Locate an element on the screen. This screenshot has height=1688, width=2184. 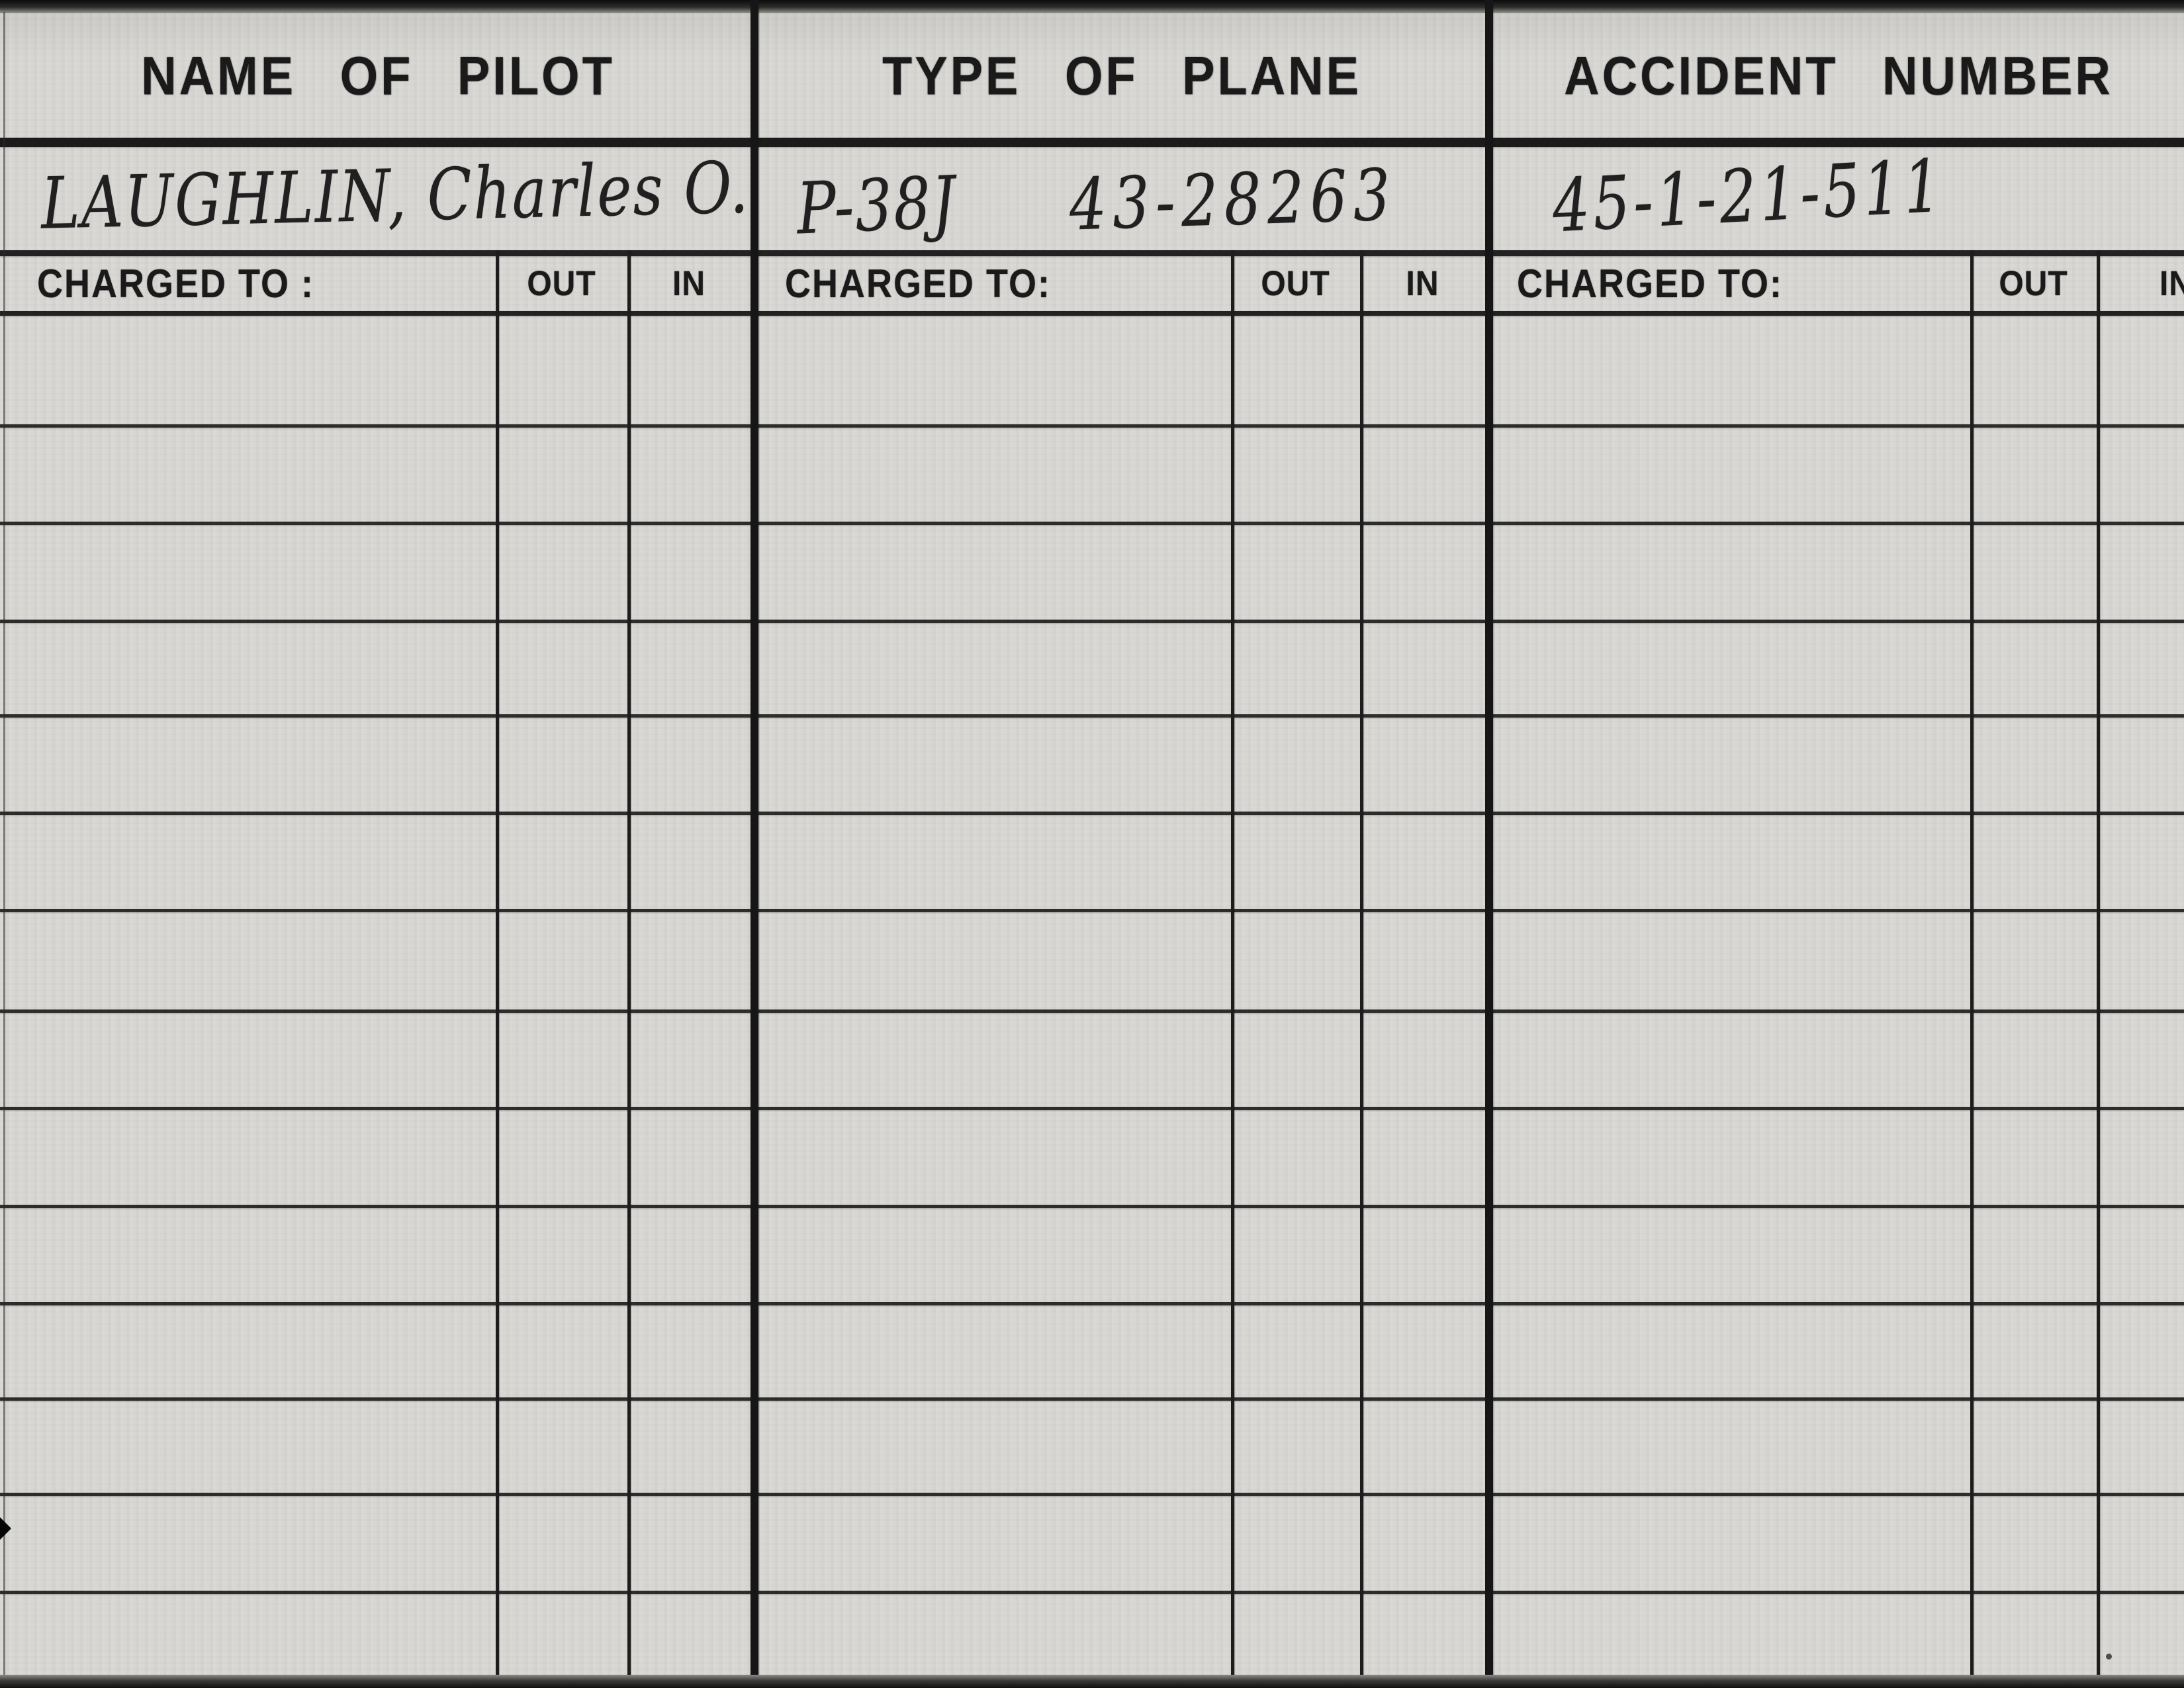
ink-speck is located at coordinates (2109, 1657).